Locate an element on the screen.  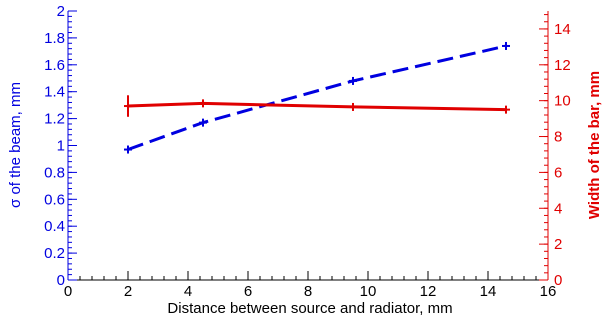
y-left-tick-label: 1.8 is located at coordinates (54, 38).